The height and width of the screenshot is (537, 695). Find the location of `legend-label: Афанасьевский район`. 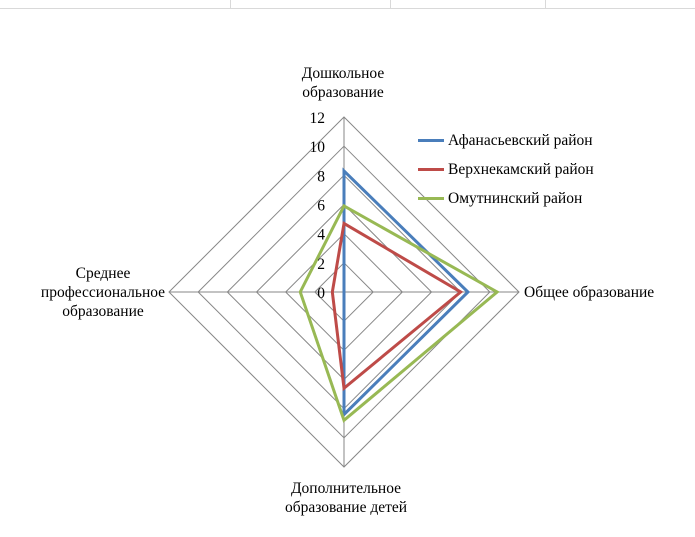

legend-label: Афанасьевский район is located at coordinates (520, 140).